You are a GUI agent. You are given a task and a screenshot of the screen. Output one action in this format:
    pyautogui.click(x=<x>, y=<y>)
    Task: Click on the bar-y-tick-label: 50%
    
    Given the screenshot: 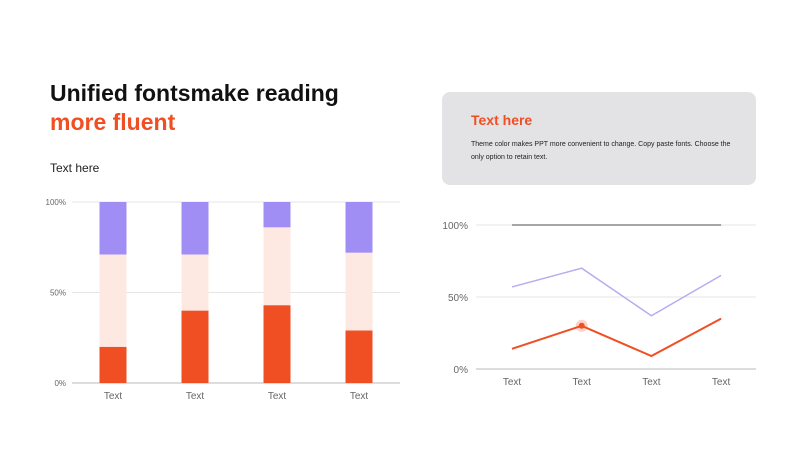 What is the action you would take?
    pyautogui.click(x=58, y=293)
    